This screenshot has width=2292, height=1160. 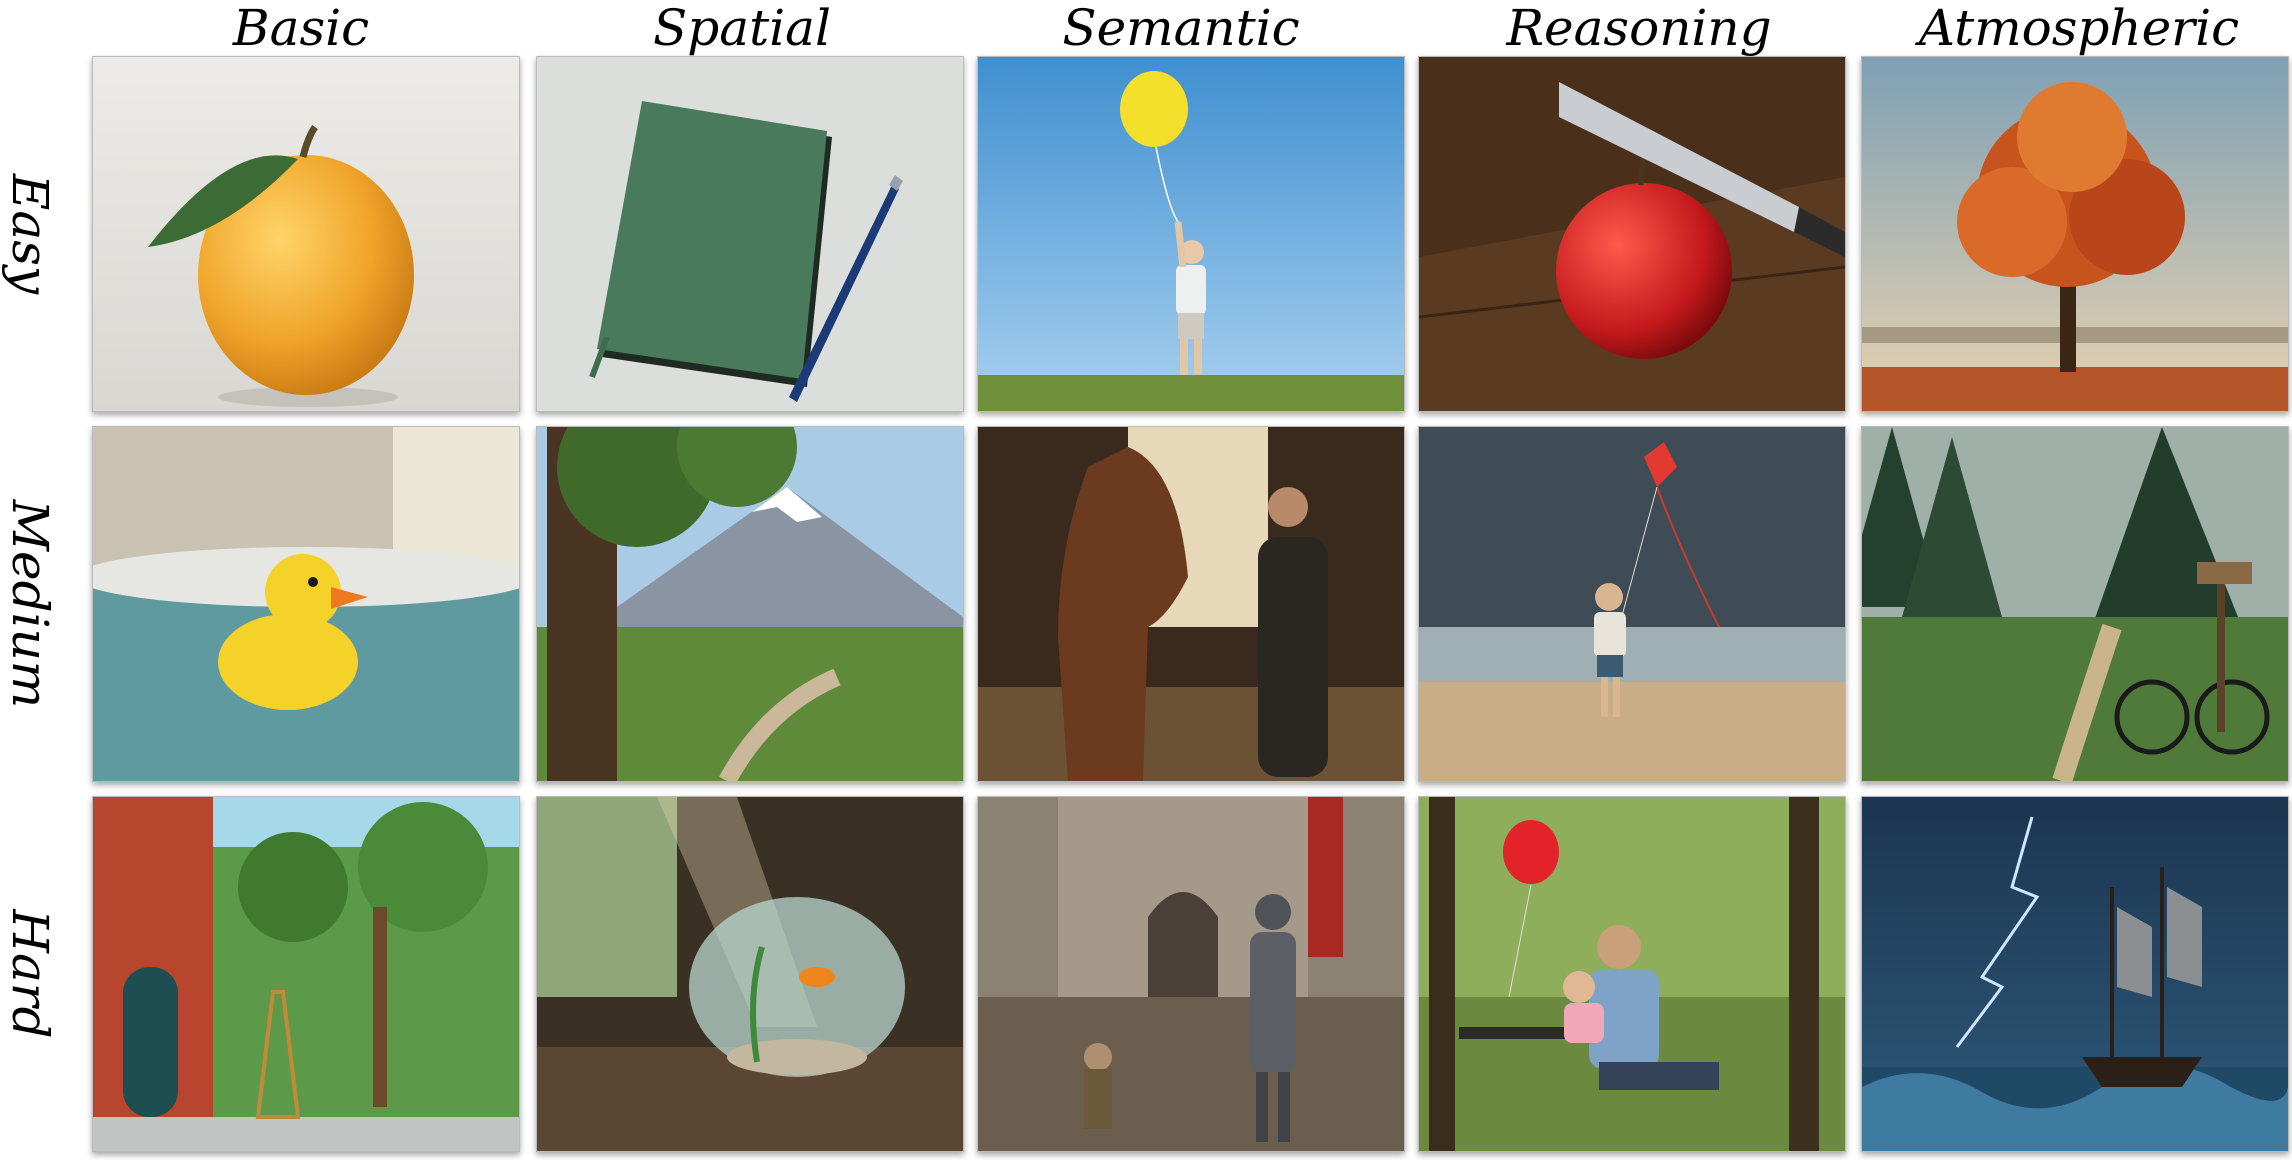 What do you see at coordinates (750, 974) in the screenshot?
I see `image-hard-spatial-fishbowl` at bounding box center [750, 974].